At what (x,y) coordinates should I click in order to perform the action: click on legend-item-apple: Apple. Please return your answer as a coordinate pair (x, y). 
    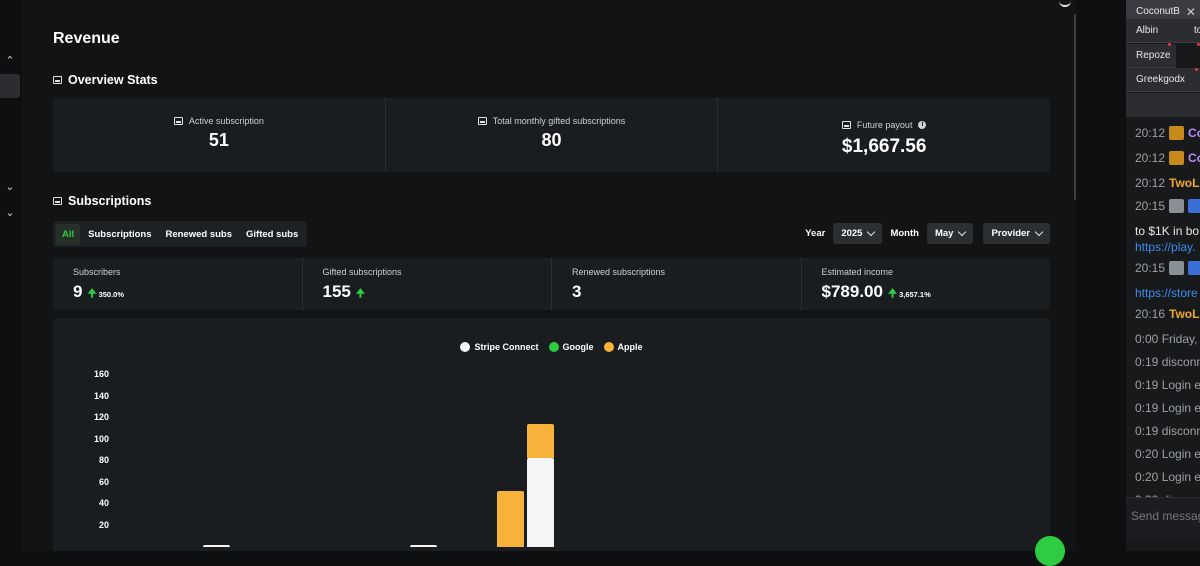
    Looking at the image, I should click on (623, 347).